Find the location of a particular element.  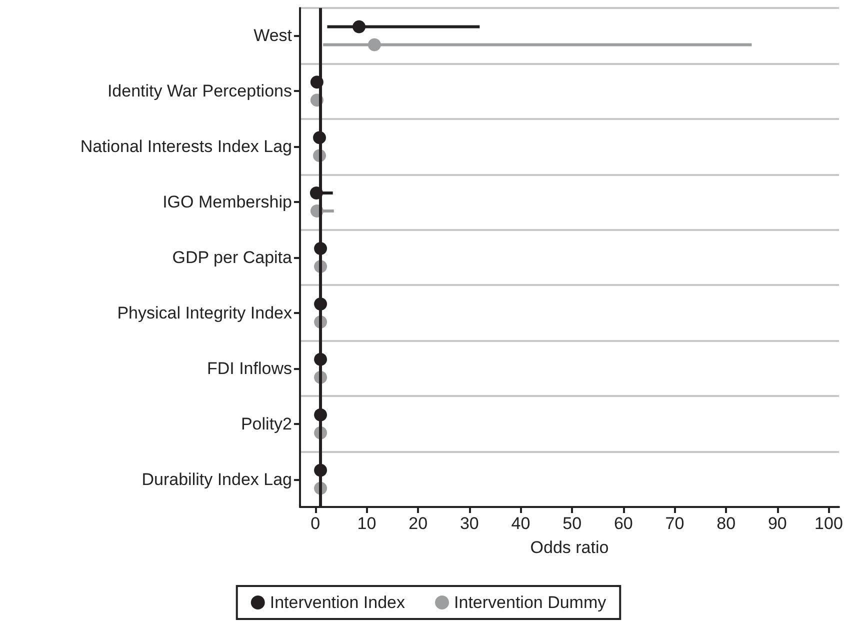

x-tick-label: 10 is located at coordinates (366, 523).